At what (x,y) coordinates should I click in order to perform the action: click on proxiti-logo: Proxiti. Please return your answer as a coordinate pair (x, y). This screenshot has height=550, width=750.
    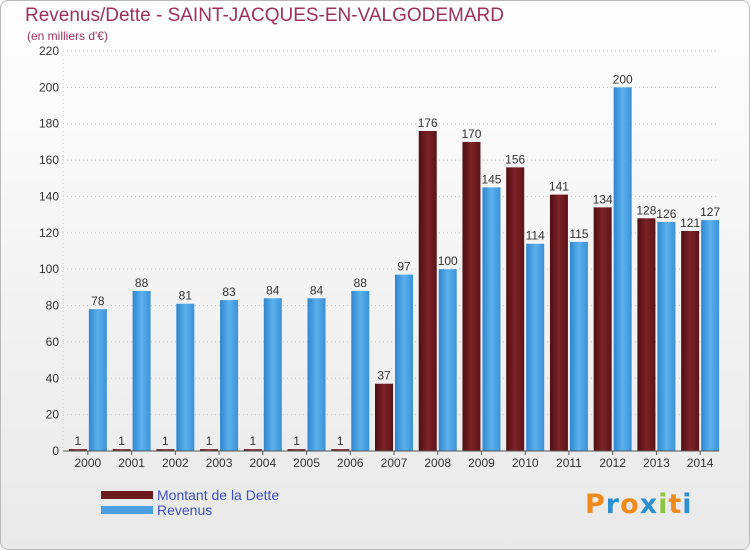
    Looking at the image, I should click on (639, 504).